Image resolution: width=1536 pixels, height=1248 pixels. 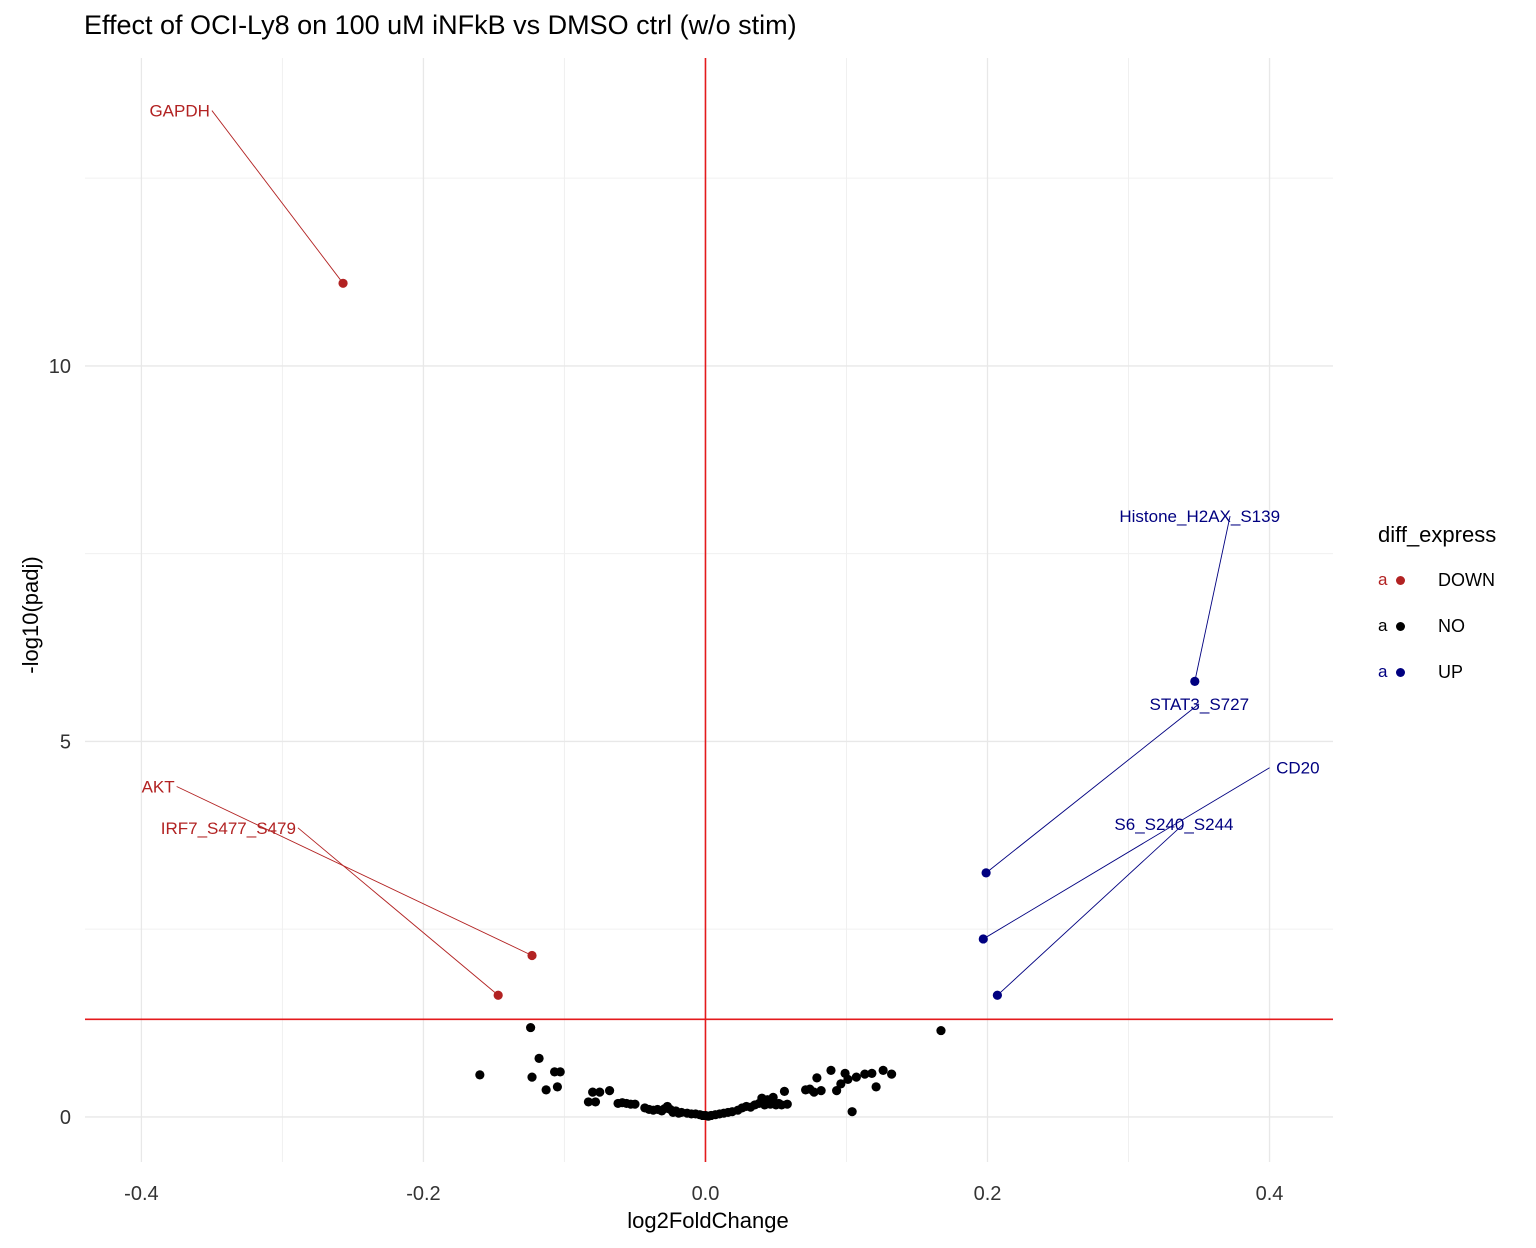 I want to click on legend-item-up: a UP, so click(x=1453, y=685).